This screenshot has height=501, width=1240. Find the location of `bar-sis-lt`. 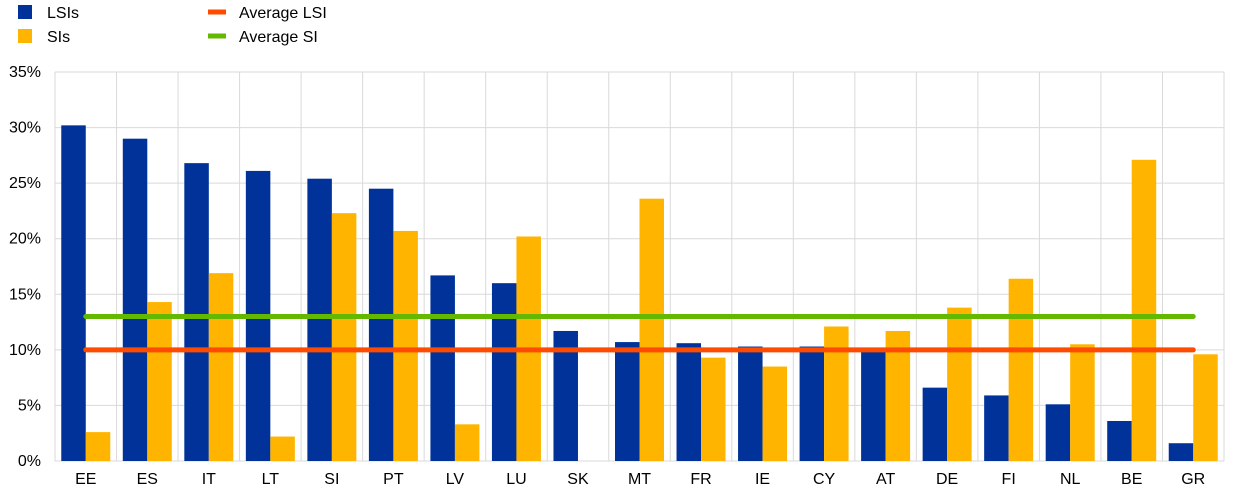

bar-sis-lt is located at coordinates (282, 448).